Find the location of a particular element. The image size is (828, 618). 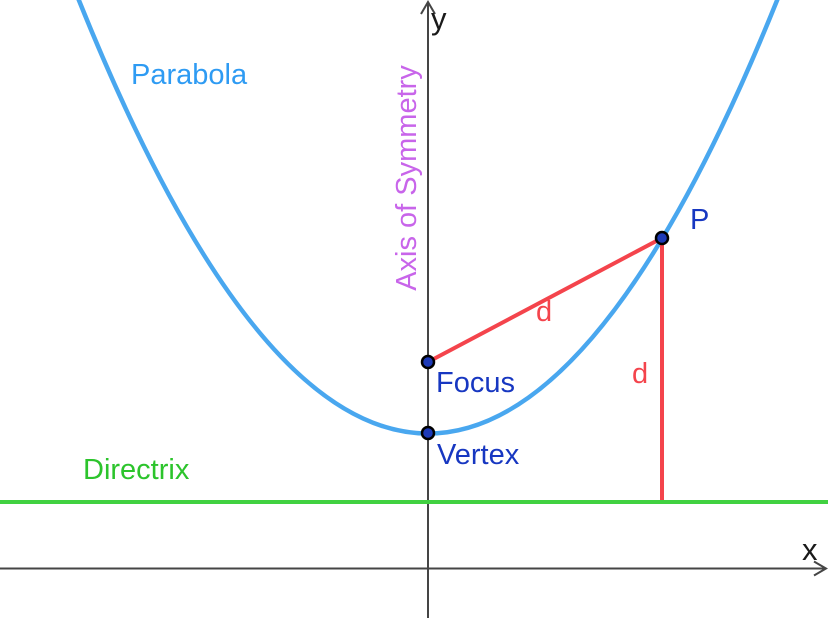

axis-of-symmetry-label: Axis of Symmetry is located at coordinates (407, 178).